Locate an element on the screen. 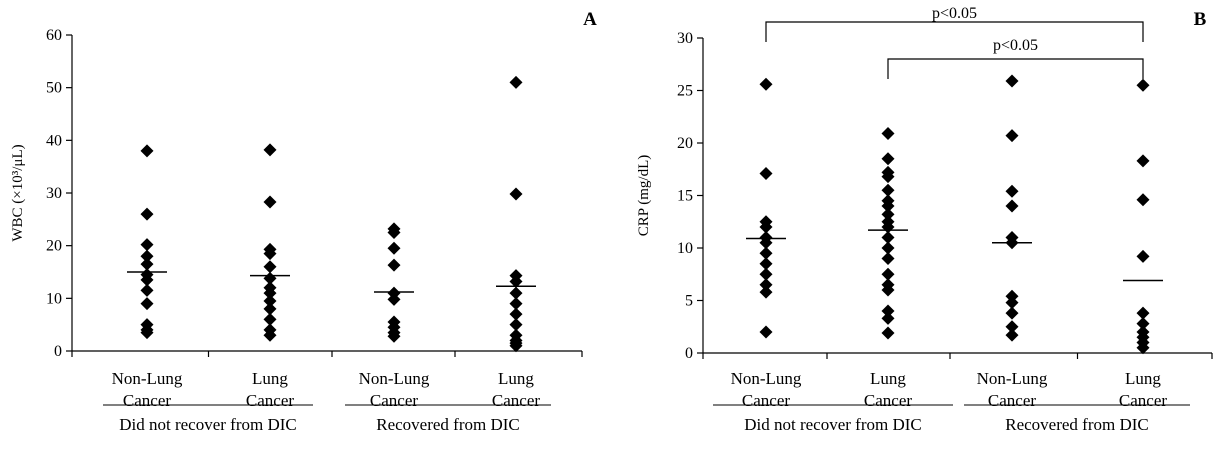 The image size is (1228, 450). chart2-y-axis-label: CRP (mg/dL) is located at coordinates (644, 196).